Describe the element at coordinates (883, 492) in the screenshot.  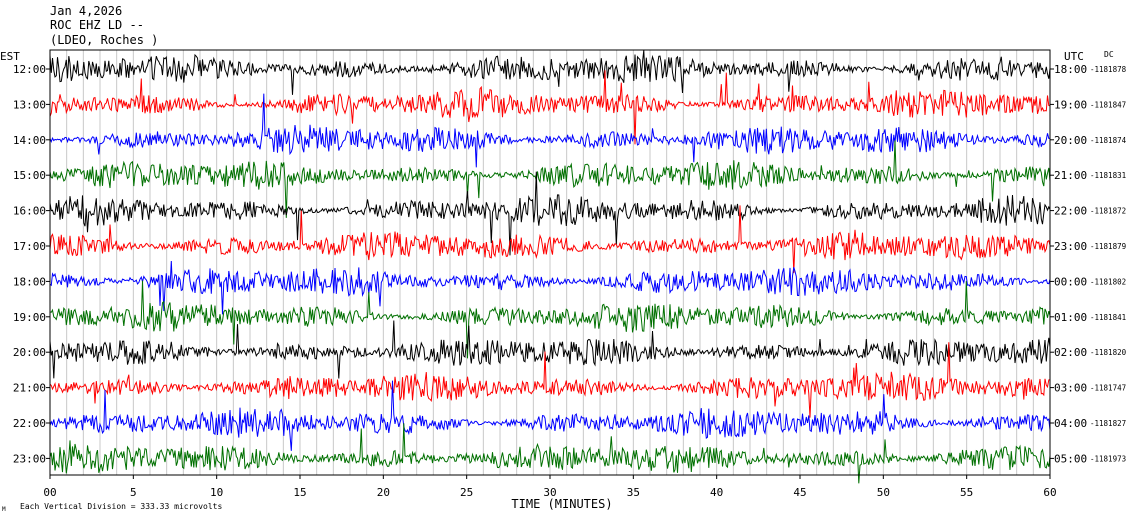
I see `x-tick-label: 50` at that location.